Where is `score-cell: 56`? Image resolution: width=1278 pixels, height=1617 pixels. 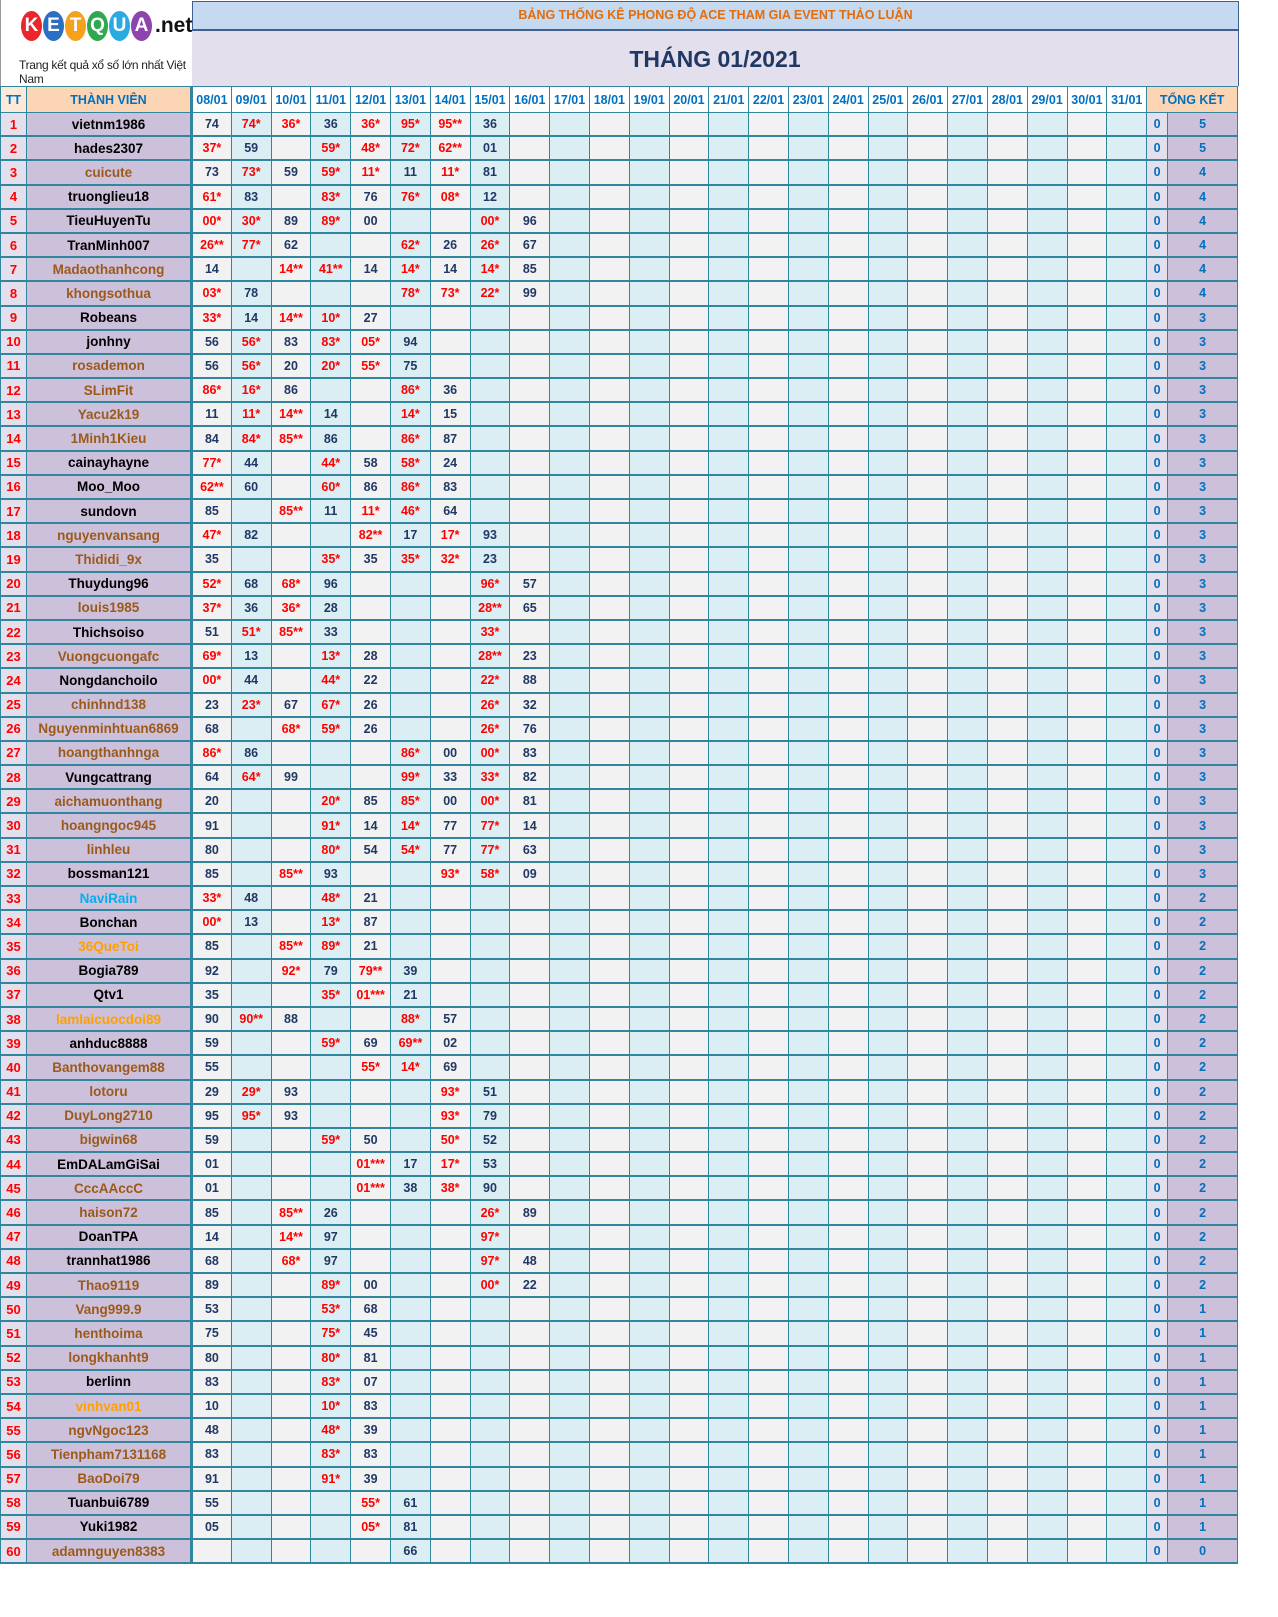
score-cell: 56 is located at coordinates (211, 366).